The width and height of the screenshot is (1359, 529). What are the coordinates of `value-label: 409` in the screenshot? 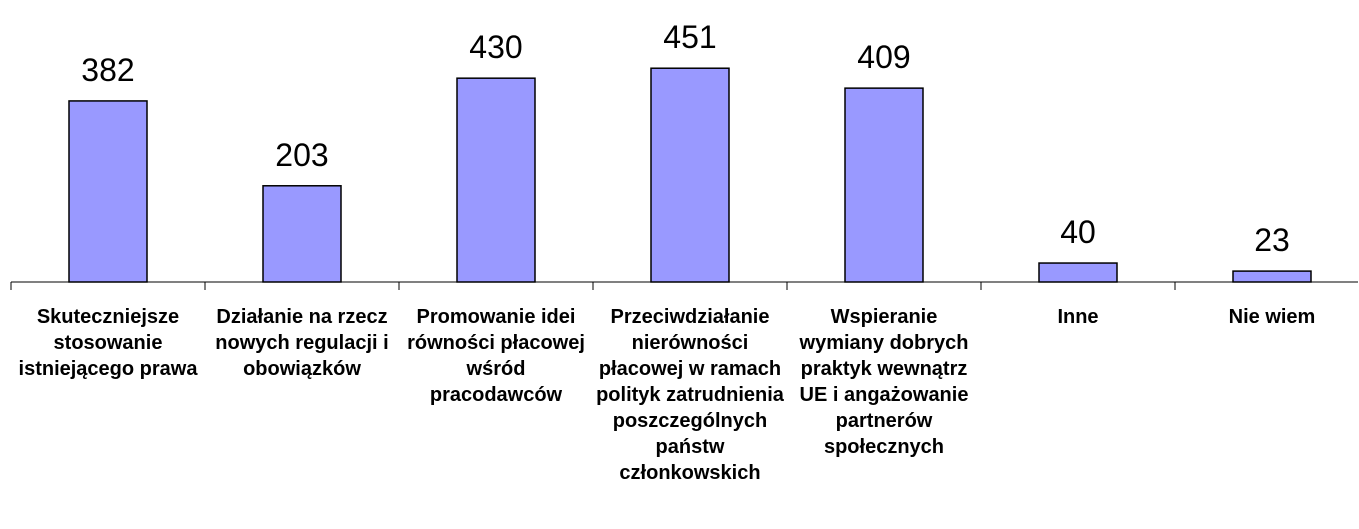 It's located at (883, 57).